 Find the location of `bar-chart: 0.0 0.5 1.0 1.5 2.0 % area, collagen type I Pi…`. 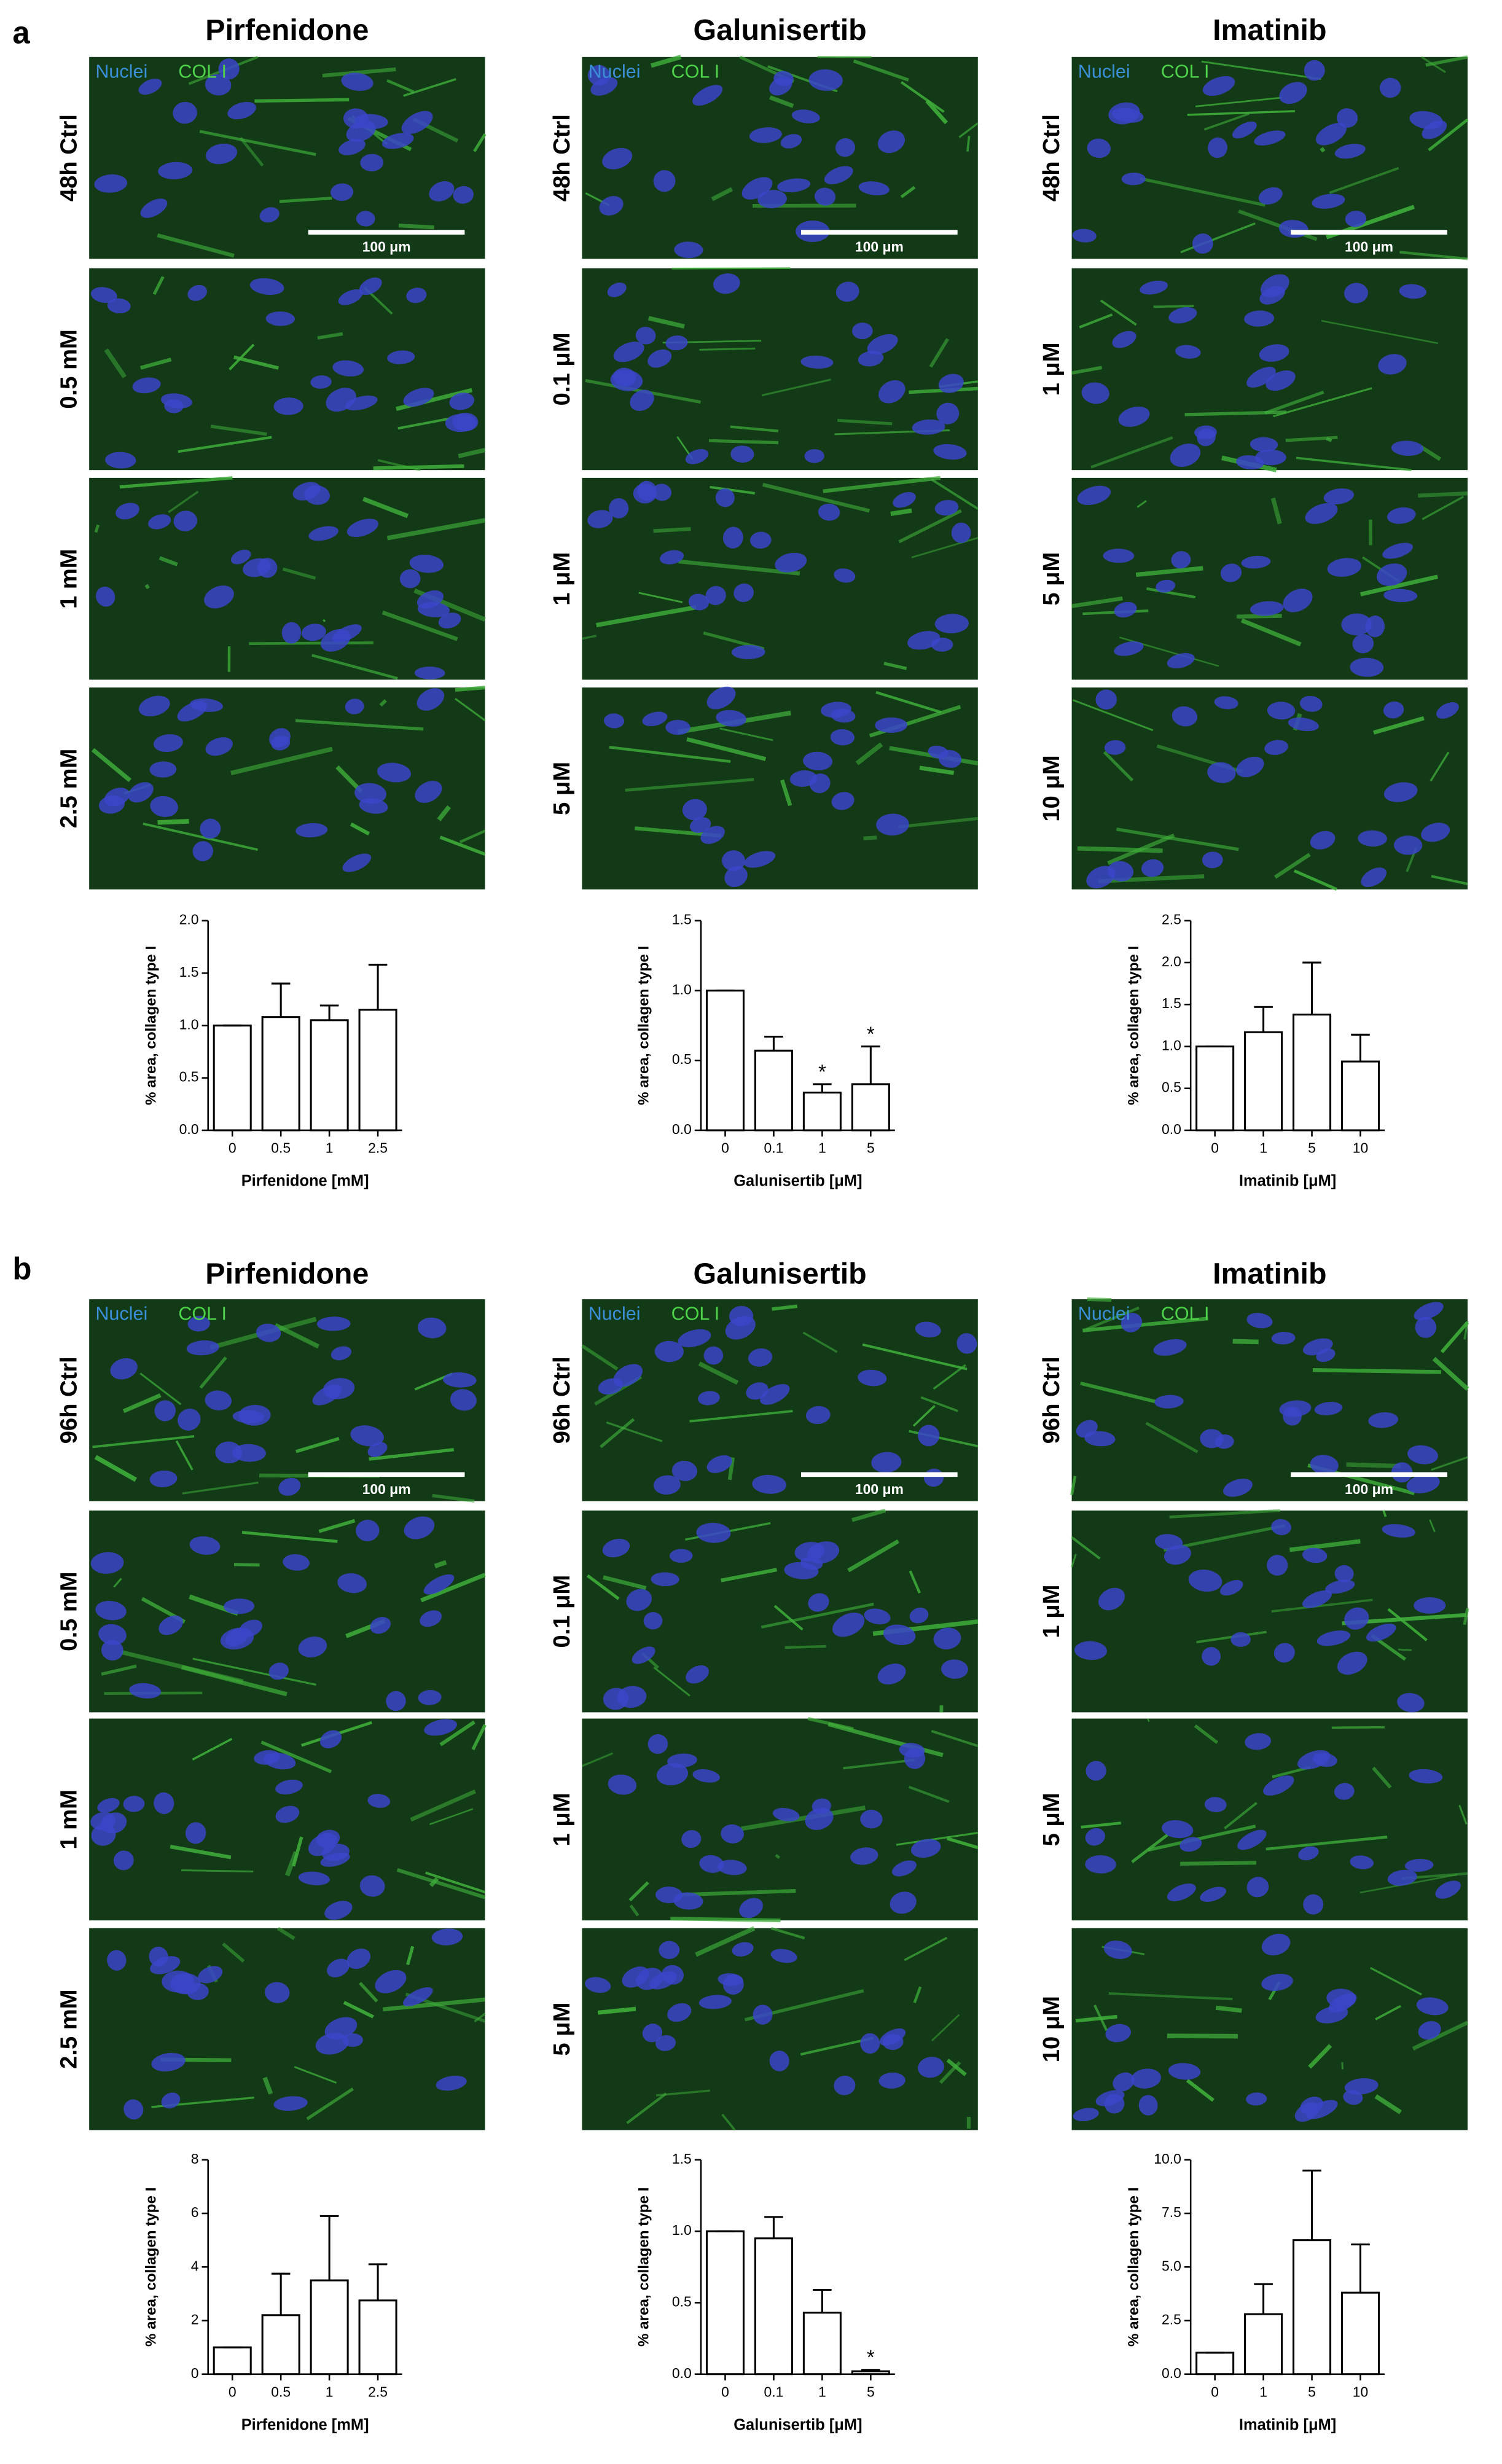

bar-chart: 0.0 0.5 1.0 1.5 2.0 % area, collagen type I Pi… is located at coordinates (272, 1051).